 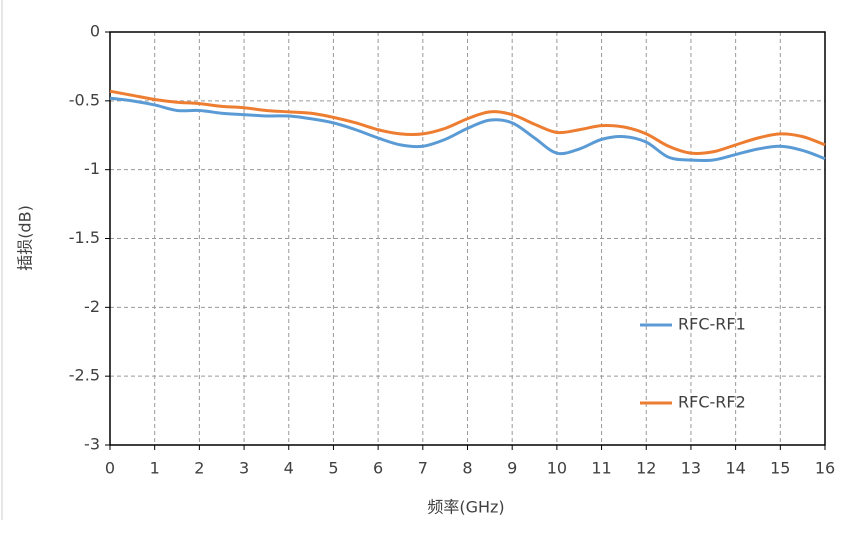 What do you see at coordinates (780, 468) in the screenshot?
I see `x-tick-label: 15` at bounding box center [780, 468].